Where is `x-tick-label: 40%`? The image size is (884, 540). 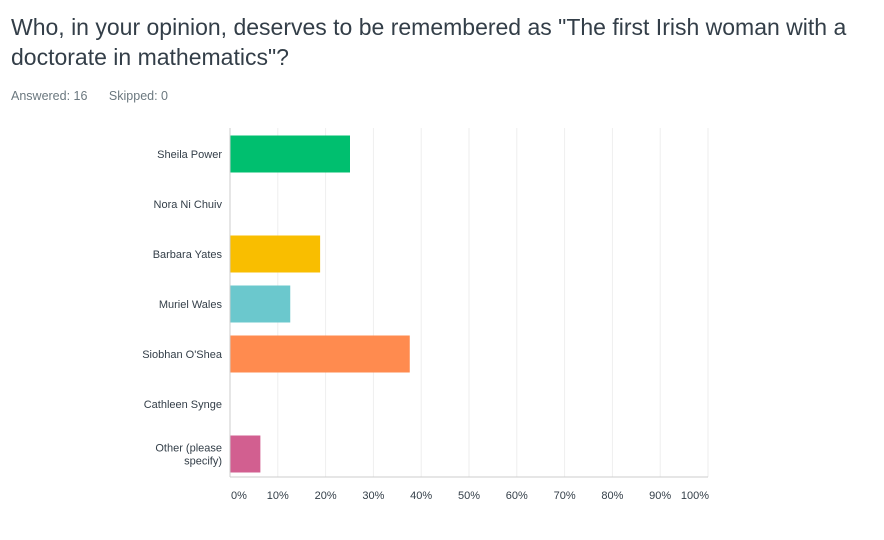 x-tick-label: 40% is located at coordinates (421, 496).